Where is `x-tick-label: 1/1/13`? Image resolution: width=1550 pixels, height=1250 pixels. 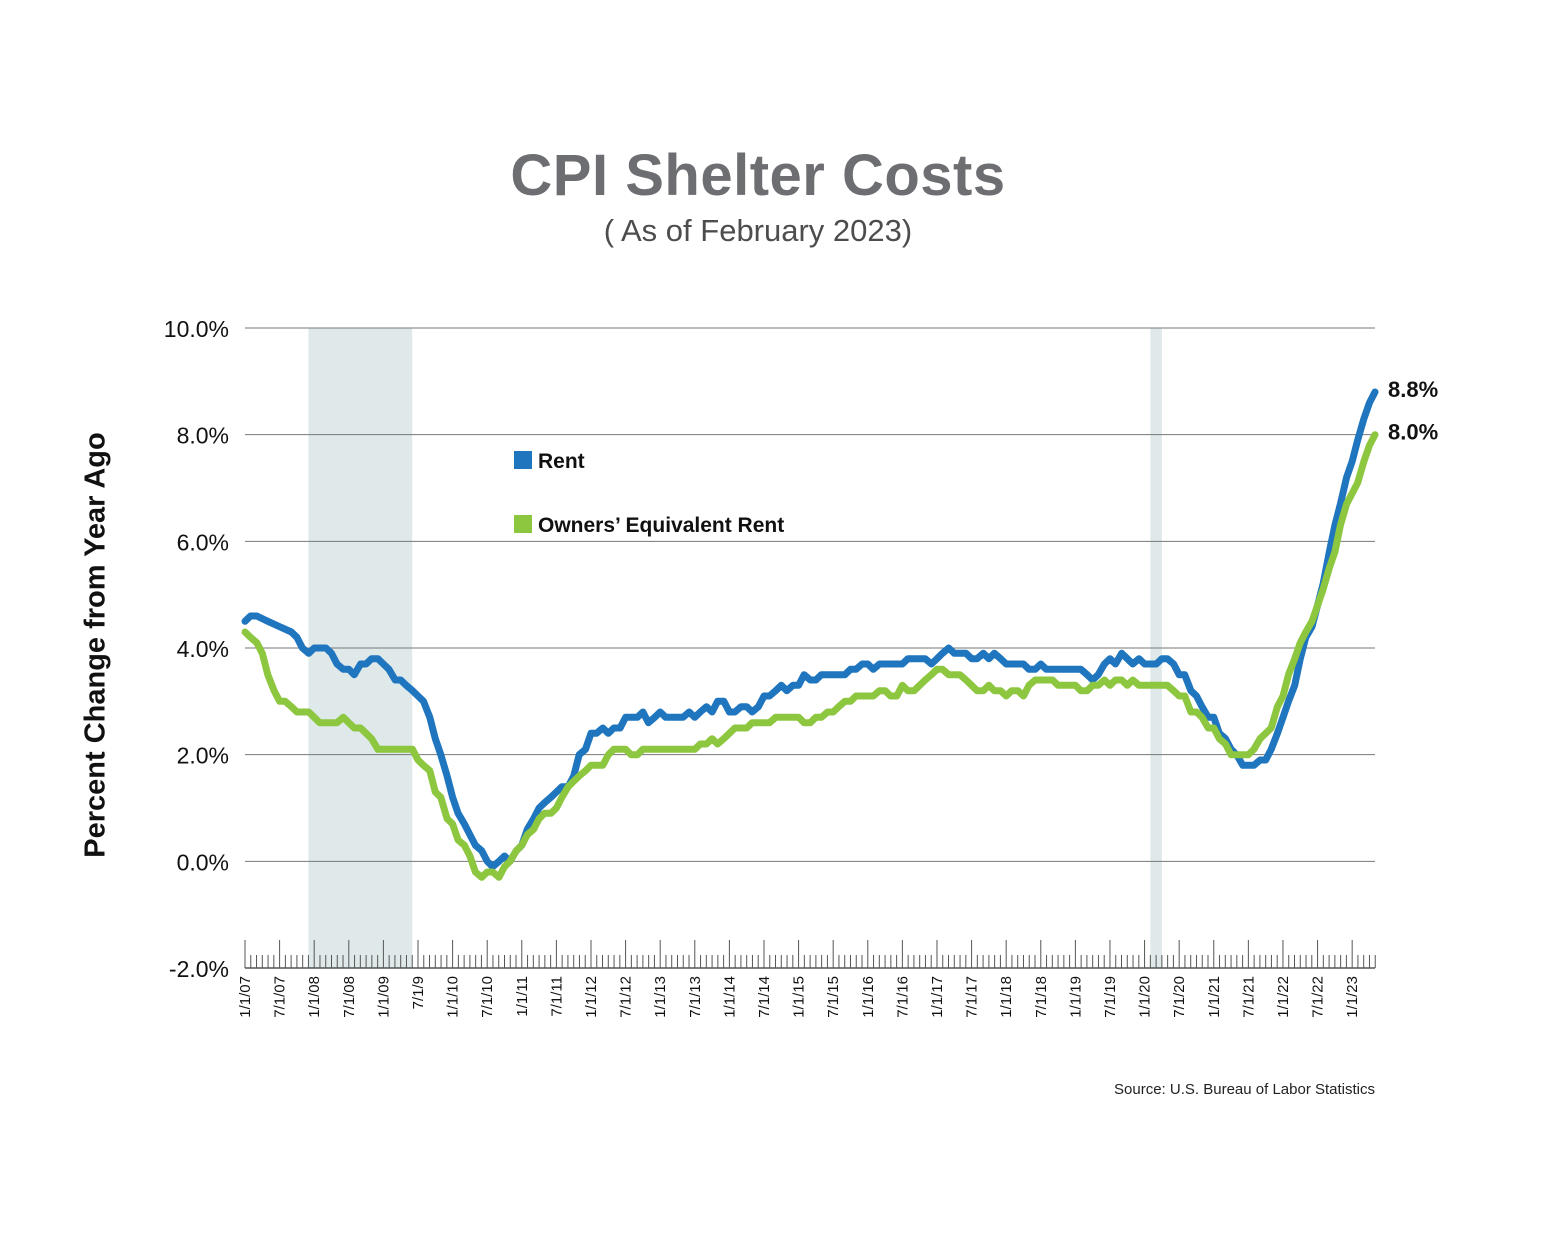
x-tick-label: 1/1/13 is located at coordinates (660, 997).